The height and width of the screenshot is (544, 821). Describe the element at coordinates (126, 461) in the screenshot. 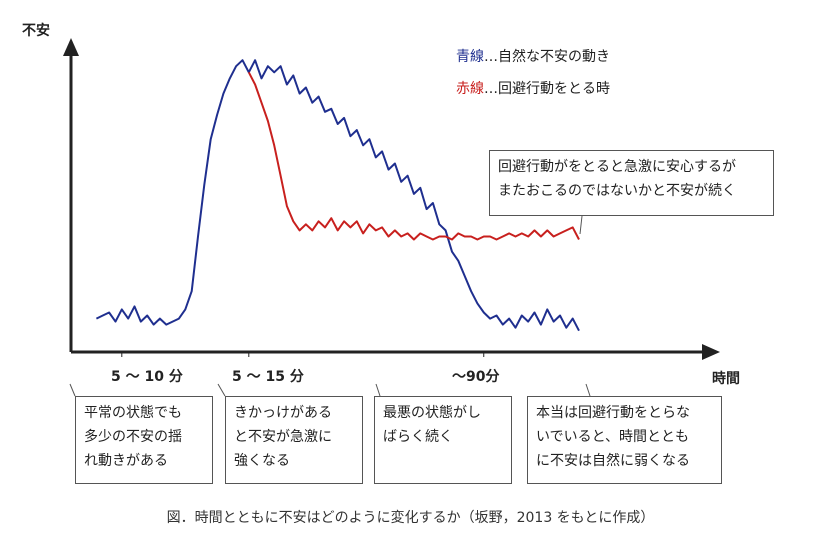

I see `callout-normal-line-3: れ動きがある` at that location.